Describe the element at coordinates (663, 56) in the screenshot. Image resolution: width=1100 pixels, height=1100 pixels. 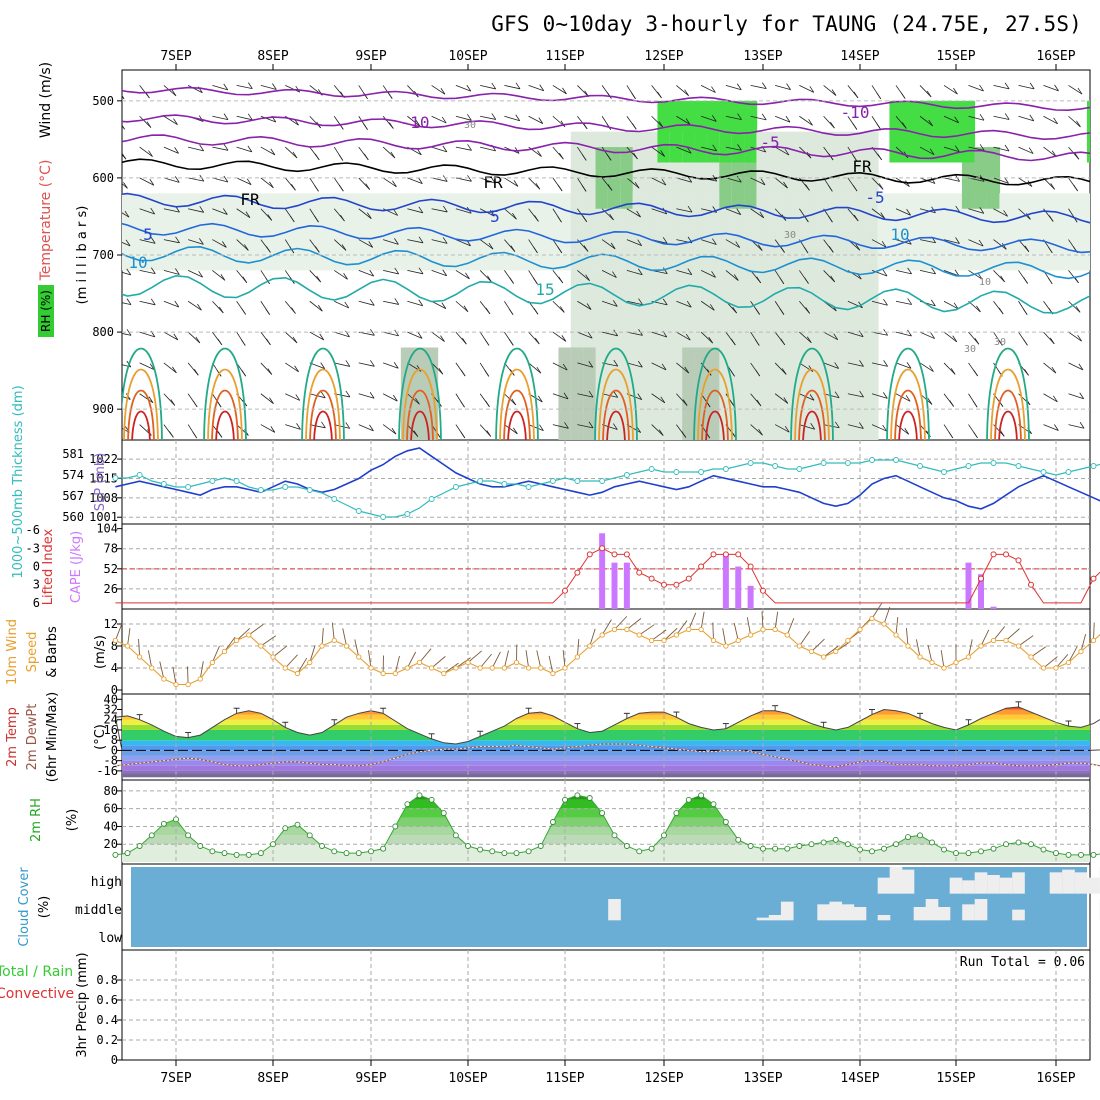
I see `top-date-label: 12SEP` at that location.